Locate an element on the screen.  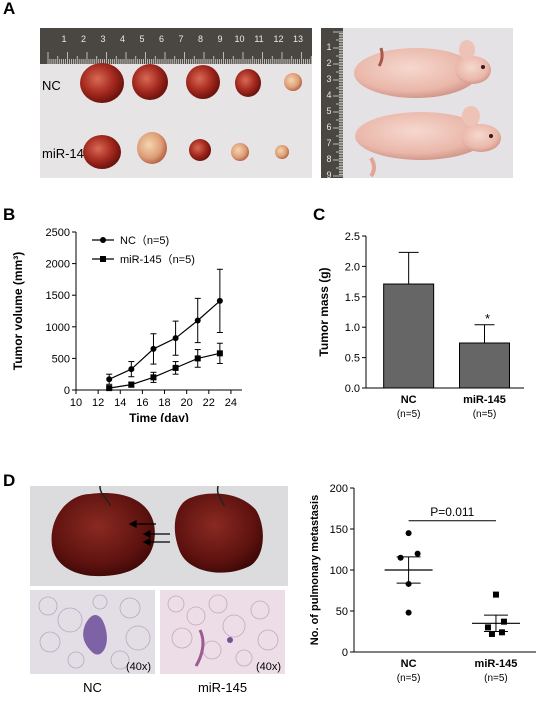
ruler-number: 12 is located at coordinates (278, 39).